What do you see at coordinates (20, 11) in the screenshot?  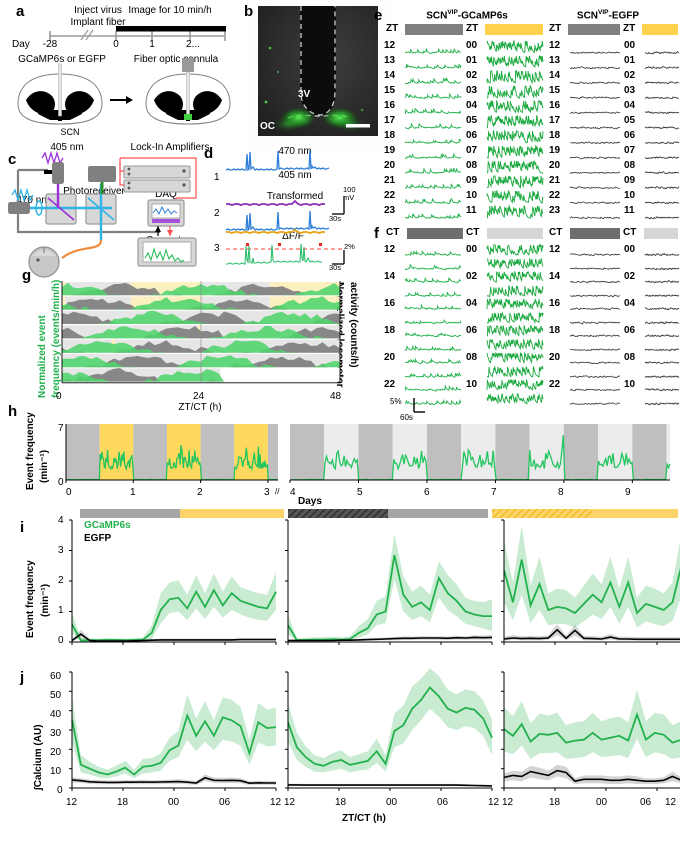 I see `panel-label-a: a` at bounding box center [20, 11].